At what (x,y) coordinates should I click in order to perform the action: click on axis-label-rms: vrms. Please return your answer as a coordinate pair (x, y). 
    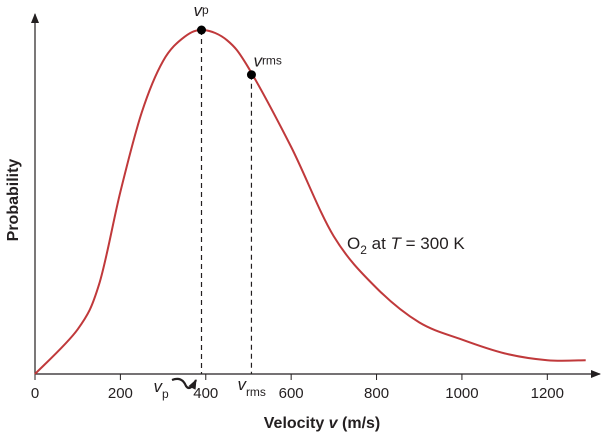
    Looking at the image, I should click on (251, 387).